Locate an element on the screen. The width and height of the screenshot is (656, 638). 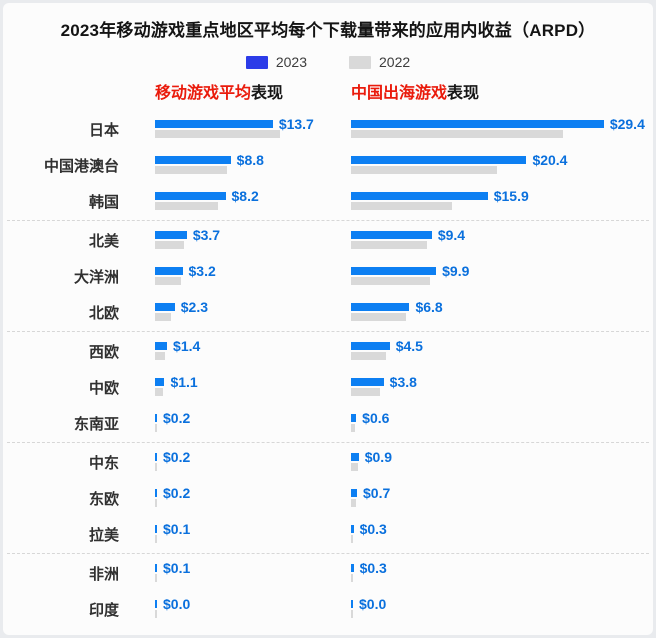
chart-row: 中欧 $1.1 $3.8 is located at coordinates (328, 387).